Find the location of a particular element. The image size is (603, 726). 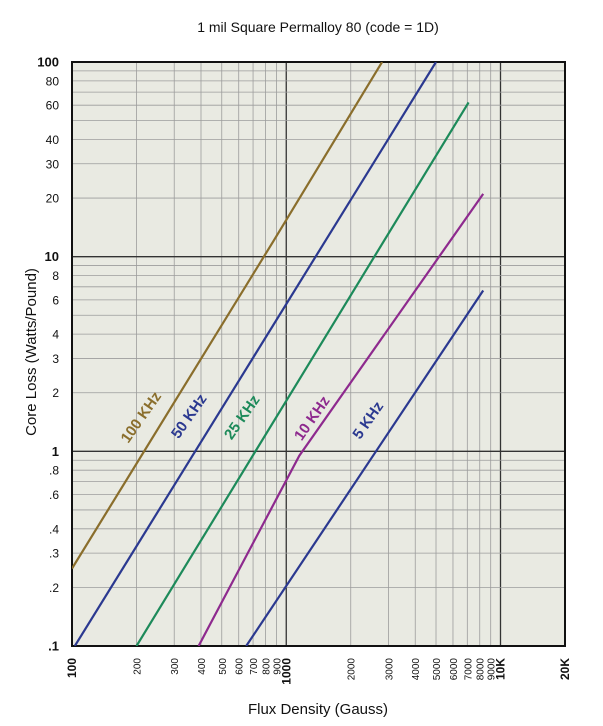

x-tick-label: 700 is located at coordinates (254, 666).